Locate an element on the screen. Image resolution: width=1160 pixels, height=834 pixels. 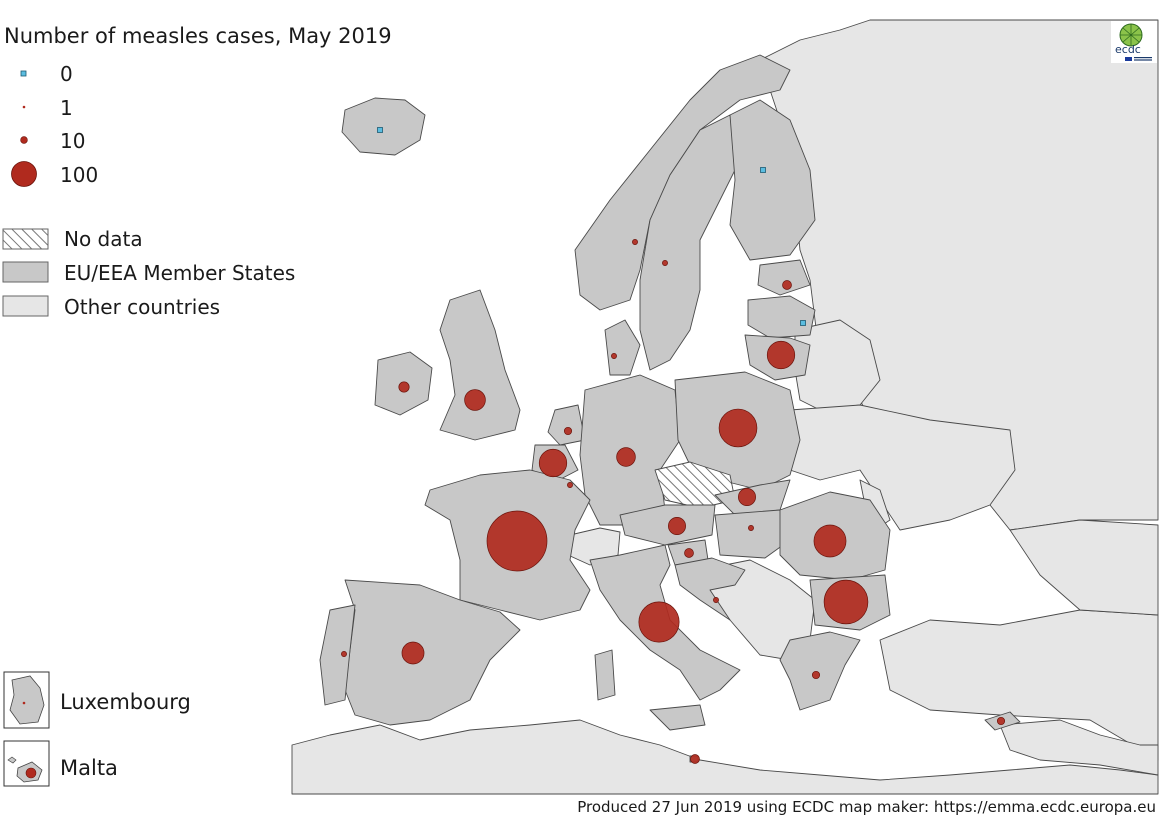
netherlands is located at coordinates (566, 425).